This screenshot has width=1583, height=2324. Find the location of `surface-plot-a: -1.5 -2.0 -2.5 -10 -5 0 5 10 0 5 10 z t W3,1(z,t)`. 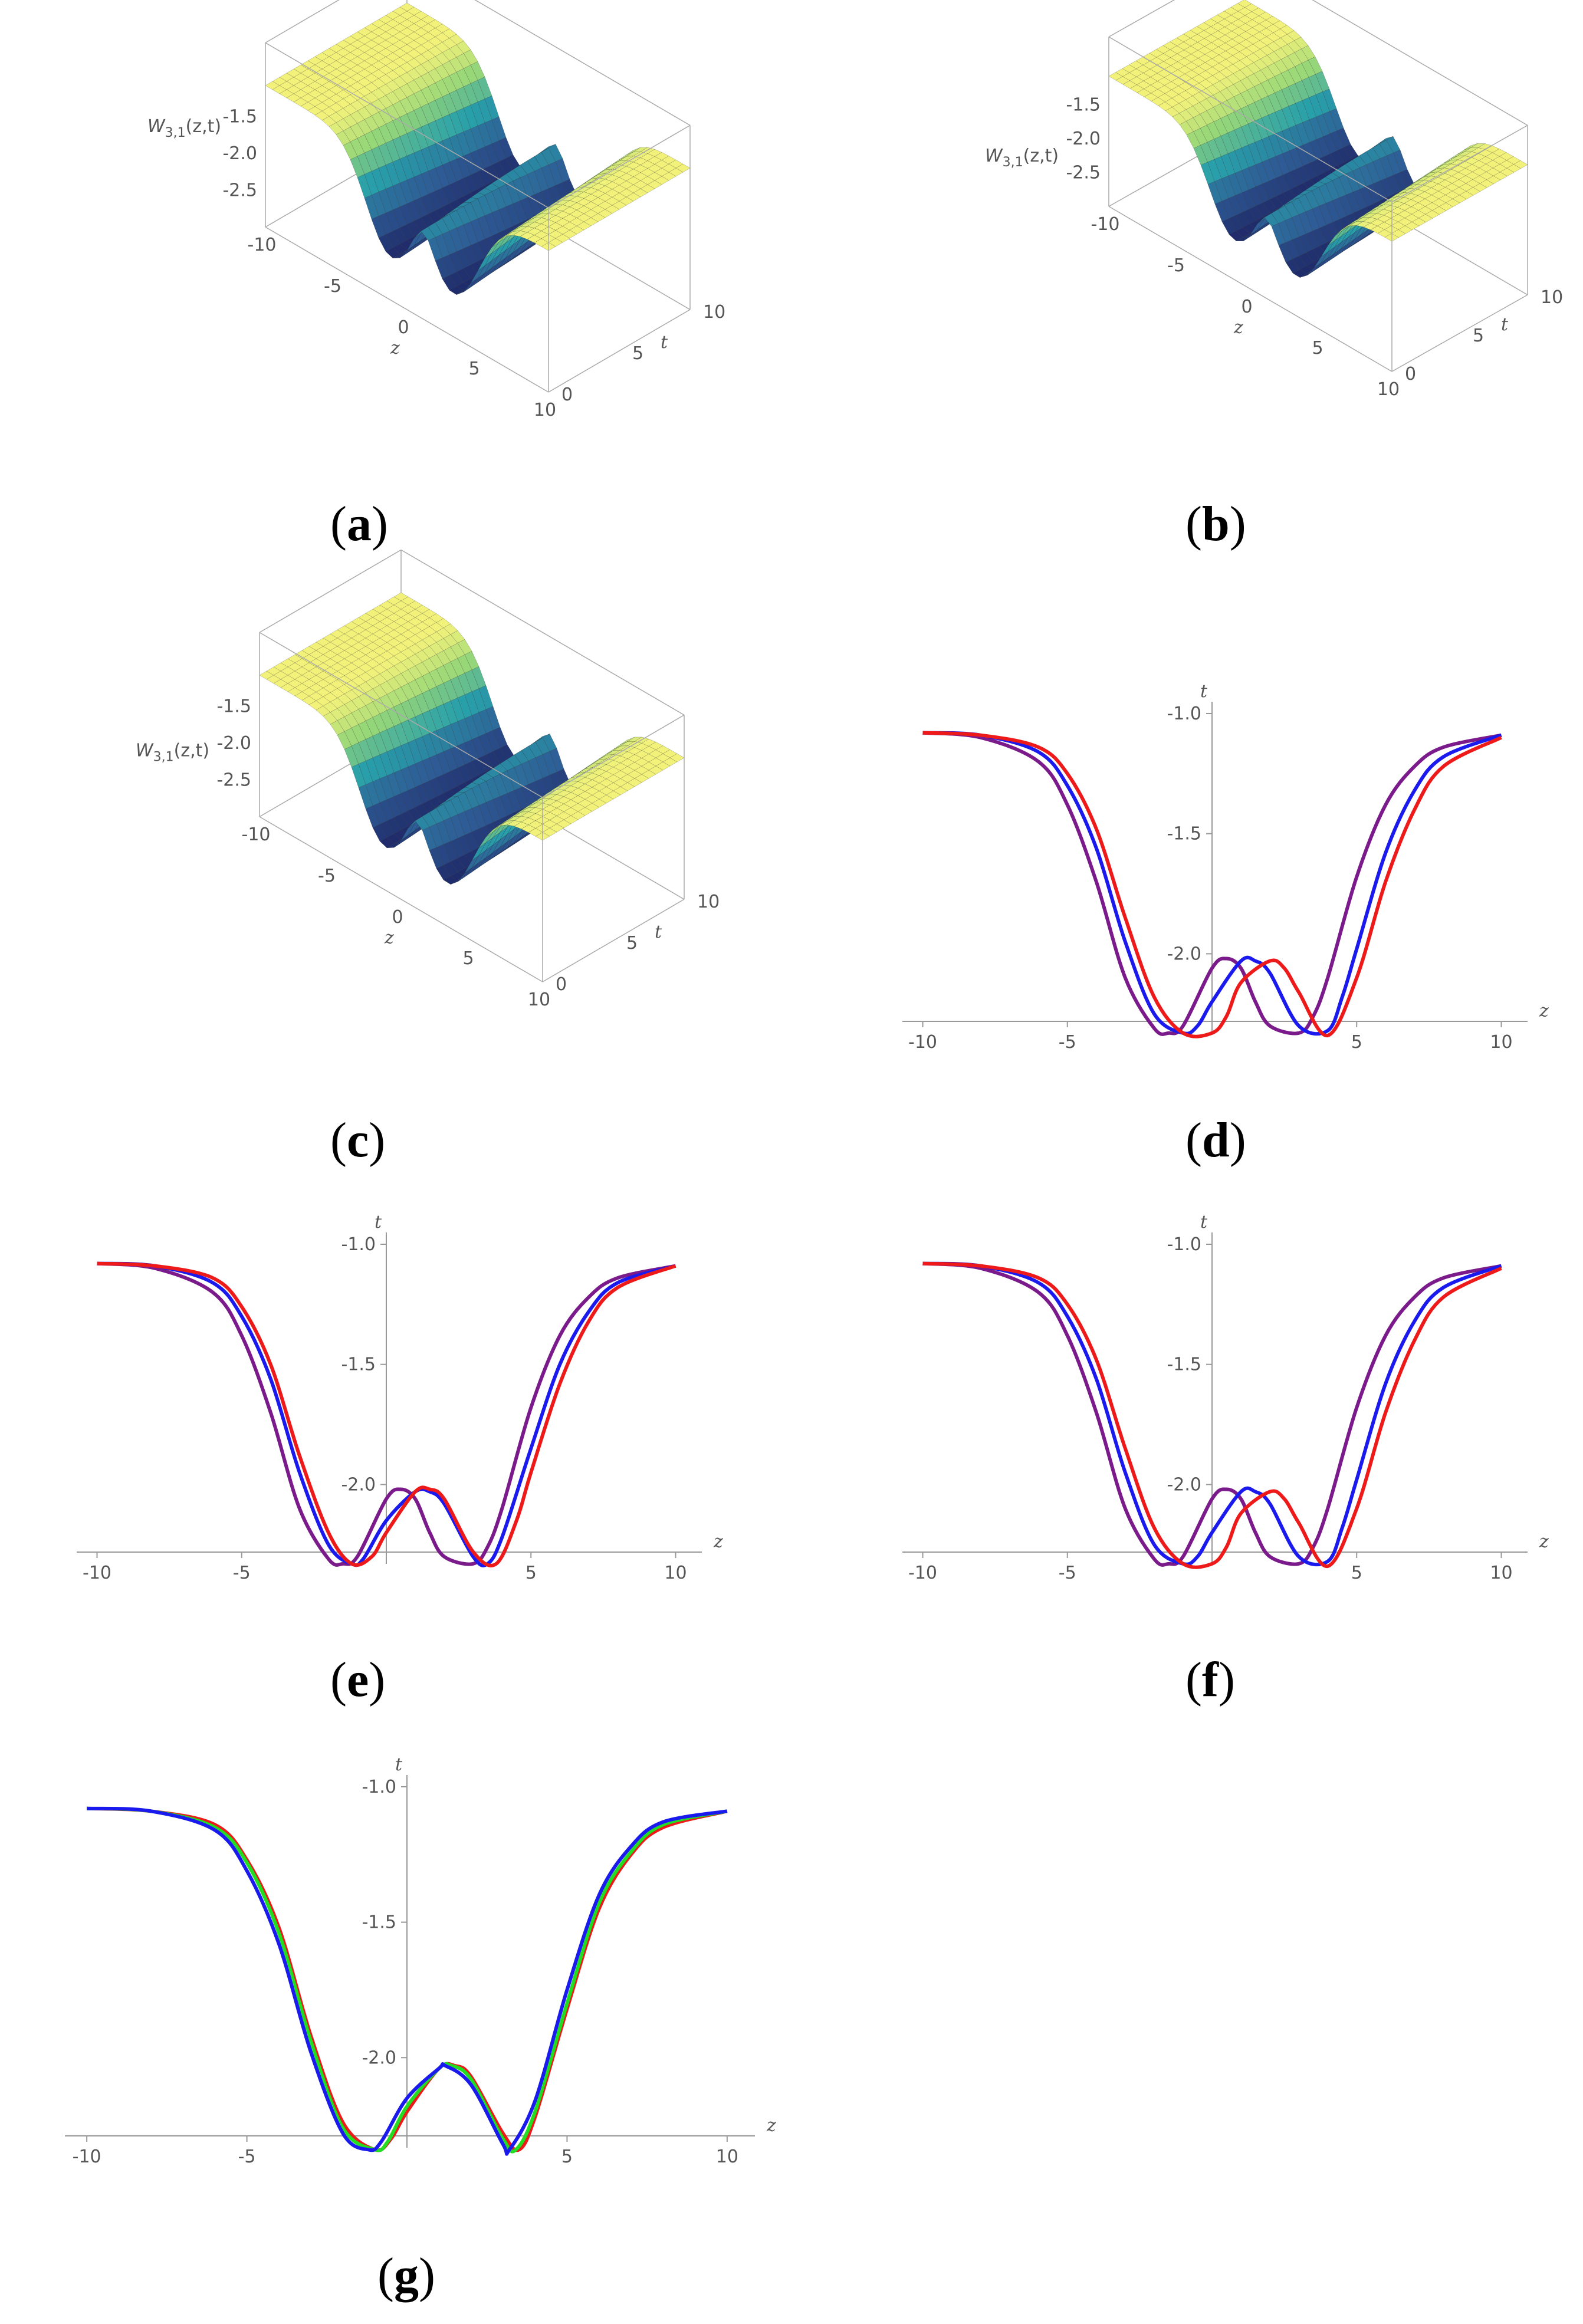

surface-plot-a: -1.5 -2.0 -2.5 -10 -5 0 5 10 0 5 10 z t W3,1(z,t) is located at coordinates (383, 242).